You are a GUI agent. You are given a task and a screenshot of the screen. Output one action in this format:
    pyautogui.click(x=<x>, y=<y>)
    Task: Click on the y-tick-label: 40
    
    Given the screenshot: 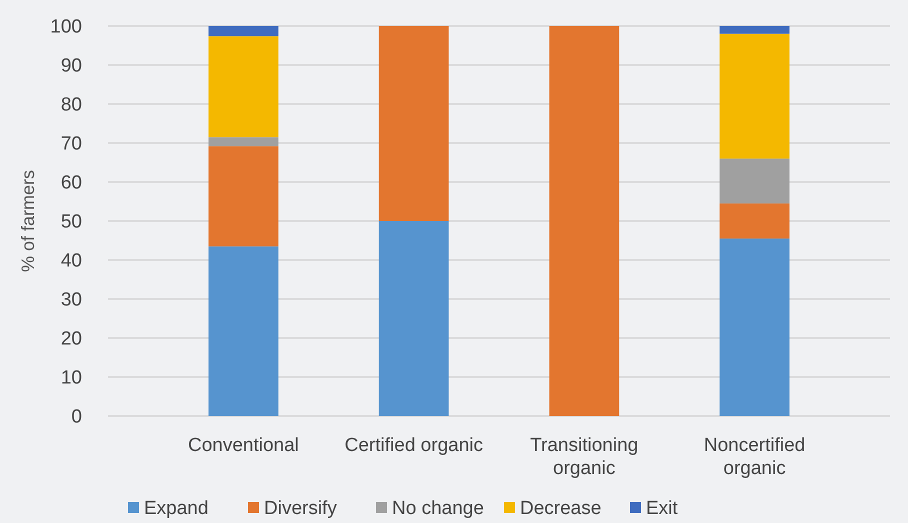 What is the action you would take?
    pyautogui.click(x=71, y=261)
    